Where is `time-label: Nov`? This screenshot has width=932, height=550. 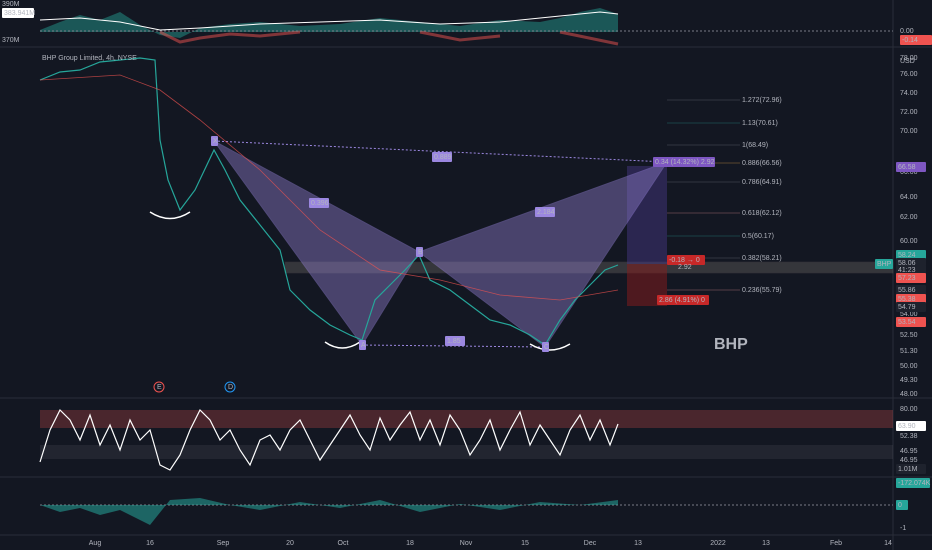
time-label: Nov is located at coordinates (466, 543).